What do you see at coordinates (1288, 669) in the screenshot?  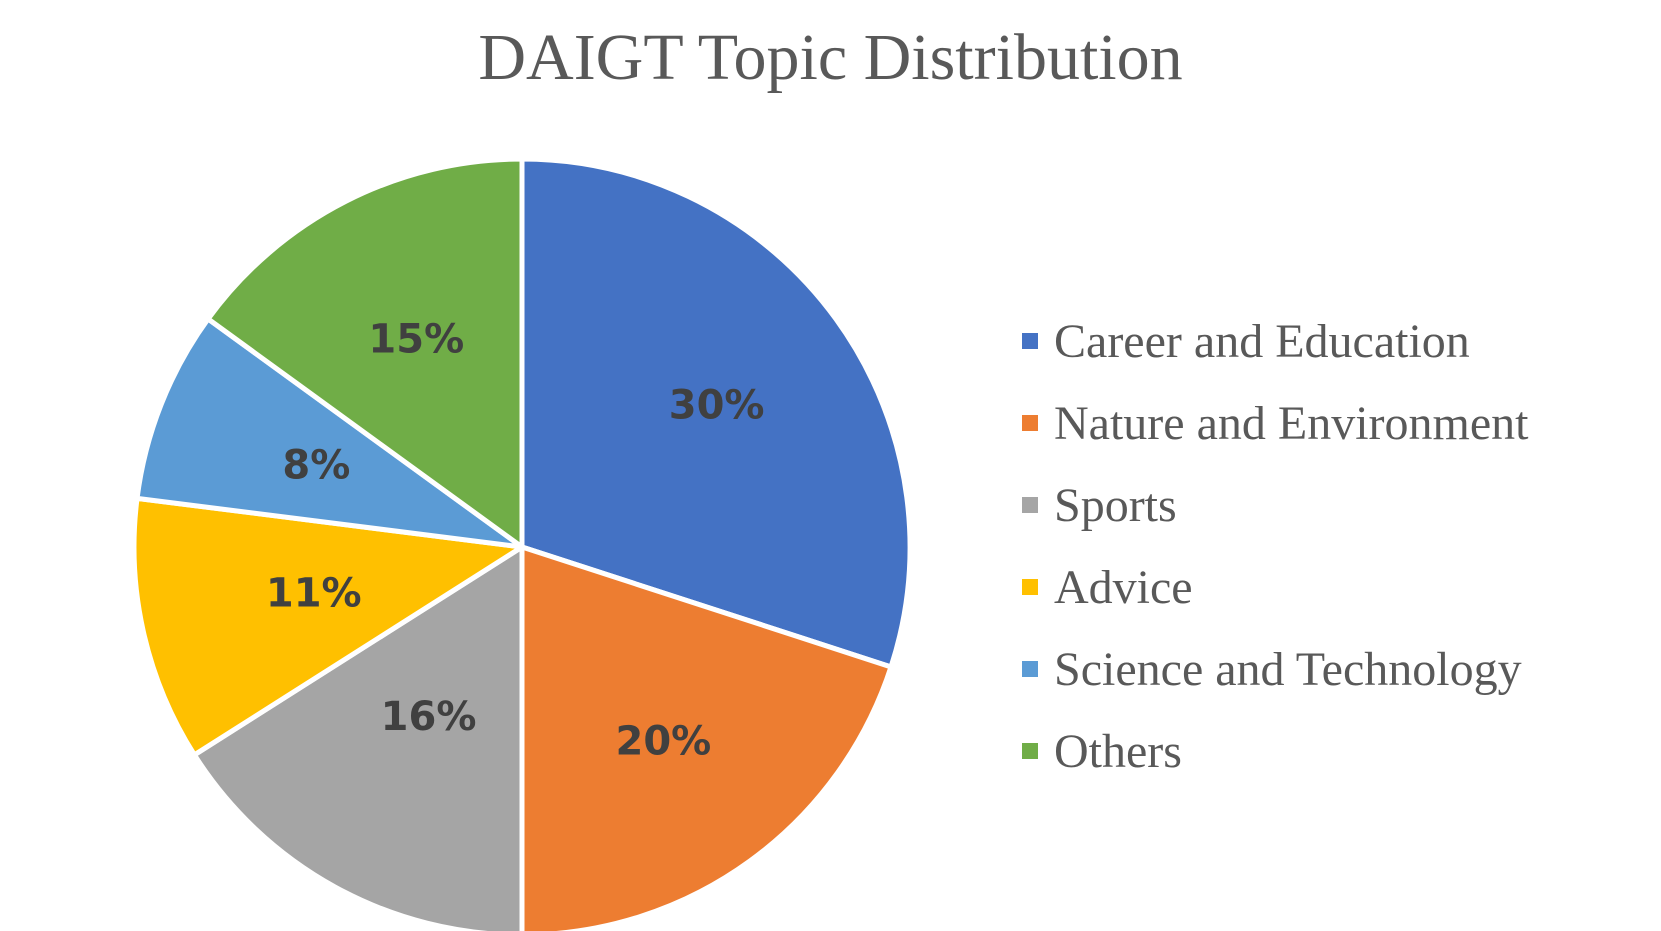 I see `legend-label: Science and Technology` at bounding box center [1288, 669].